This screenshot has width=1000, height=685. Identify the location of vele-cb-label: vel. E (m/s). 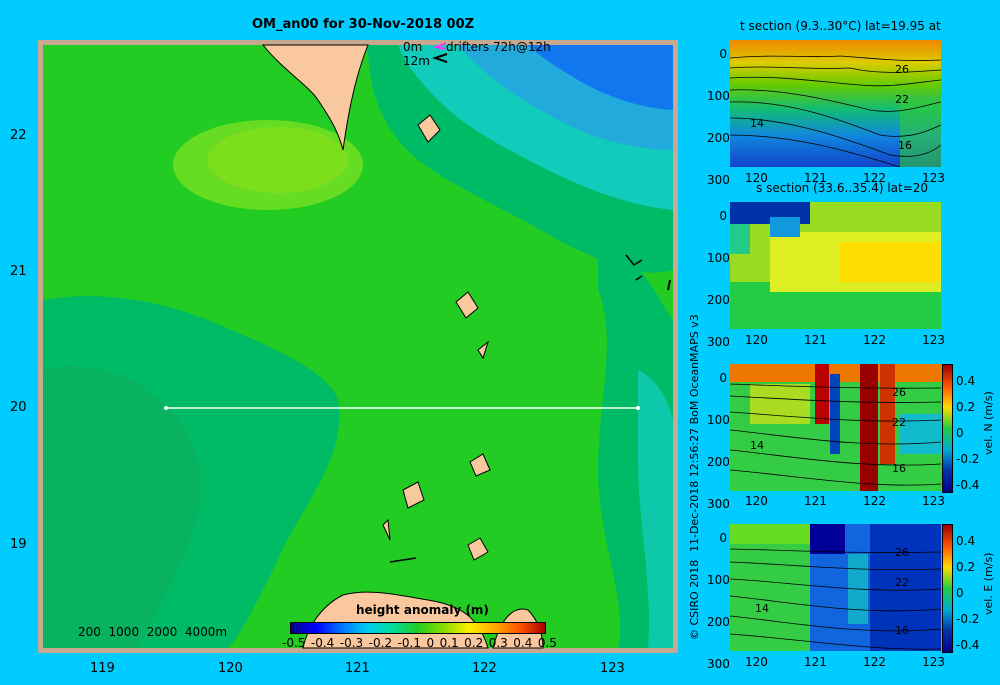
(988, 583).